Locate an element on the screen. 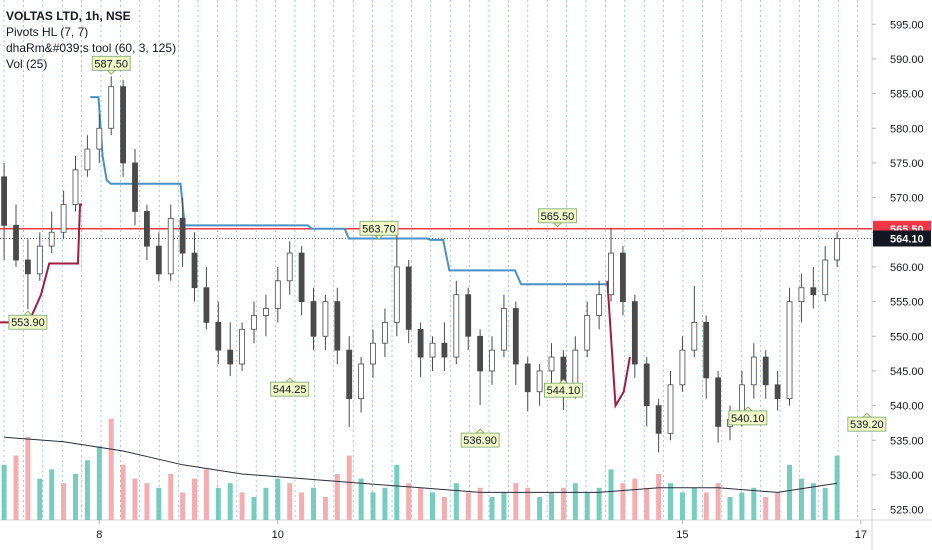  pivot-label: 565.50 is located at coordinates (558, 217).